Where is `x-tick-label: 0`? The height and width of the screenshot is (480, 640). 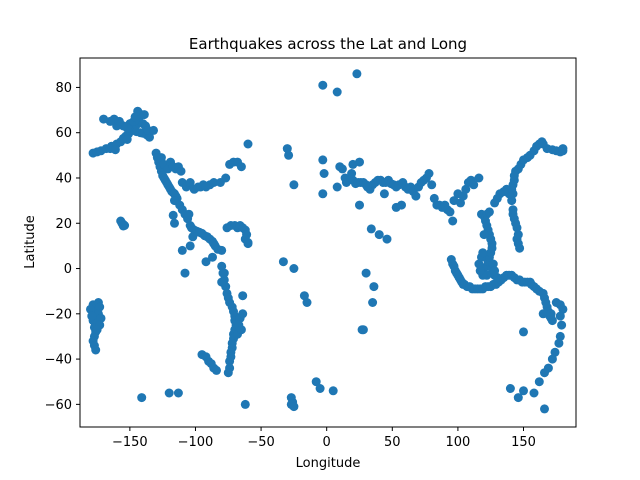 x-tick-label: 0 is located at coordinates (327, 442).